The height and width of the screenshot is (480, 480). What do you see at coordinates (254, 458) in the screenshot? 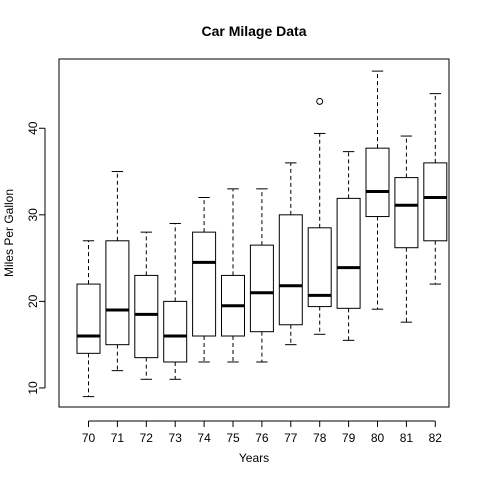
I see `x-axis-label: Years` at bounding box center [254, 458].